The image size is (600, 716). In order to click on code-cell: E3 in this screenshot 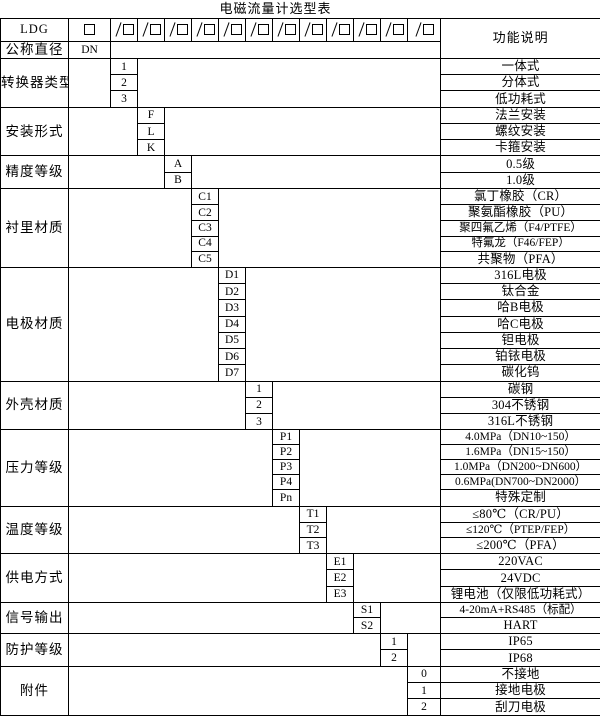, I will do `click(340, 594)`.